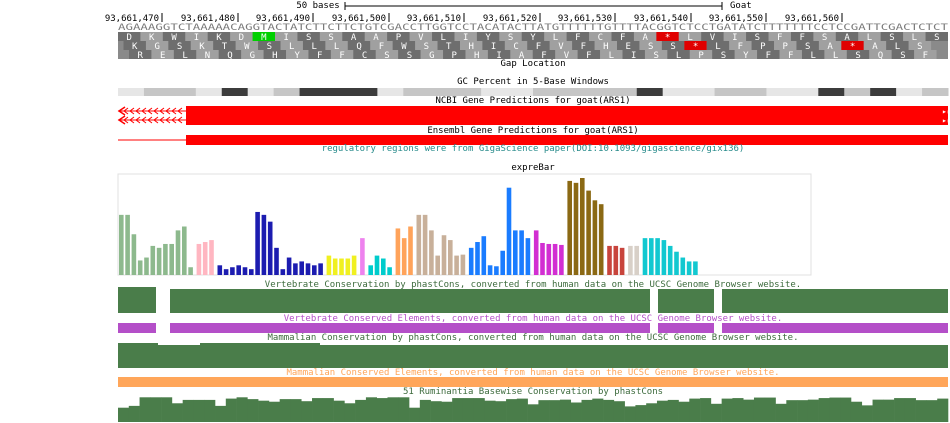 Image resolution: width=950 pixels, height=423 pixels. I want to click on gap-track-label: Gap Location, so click(533, 64).